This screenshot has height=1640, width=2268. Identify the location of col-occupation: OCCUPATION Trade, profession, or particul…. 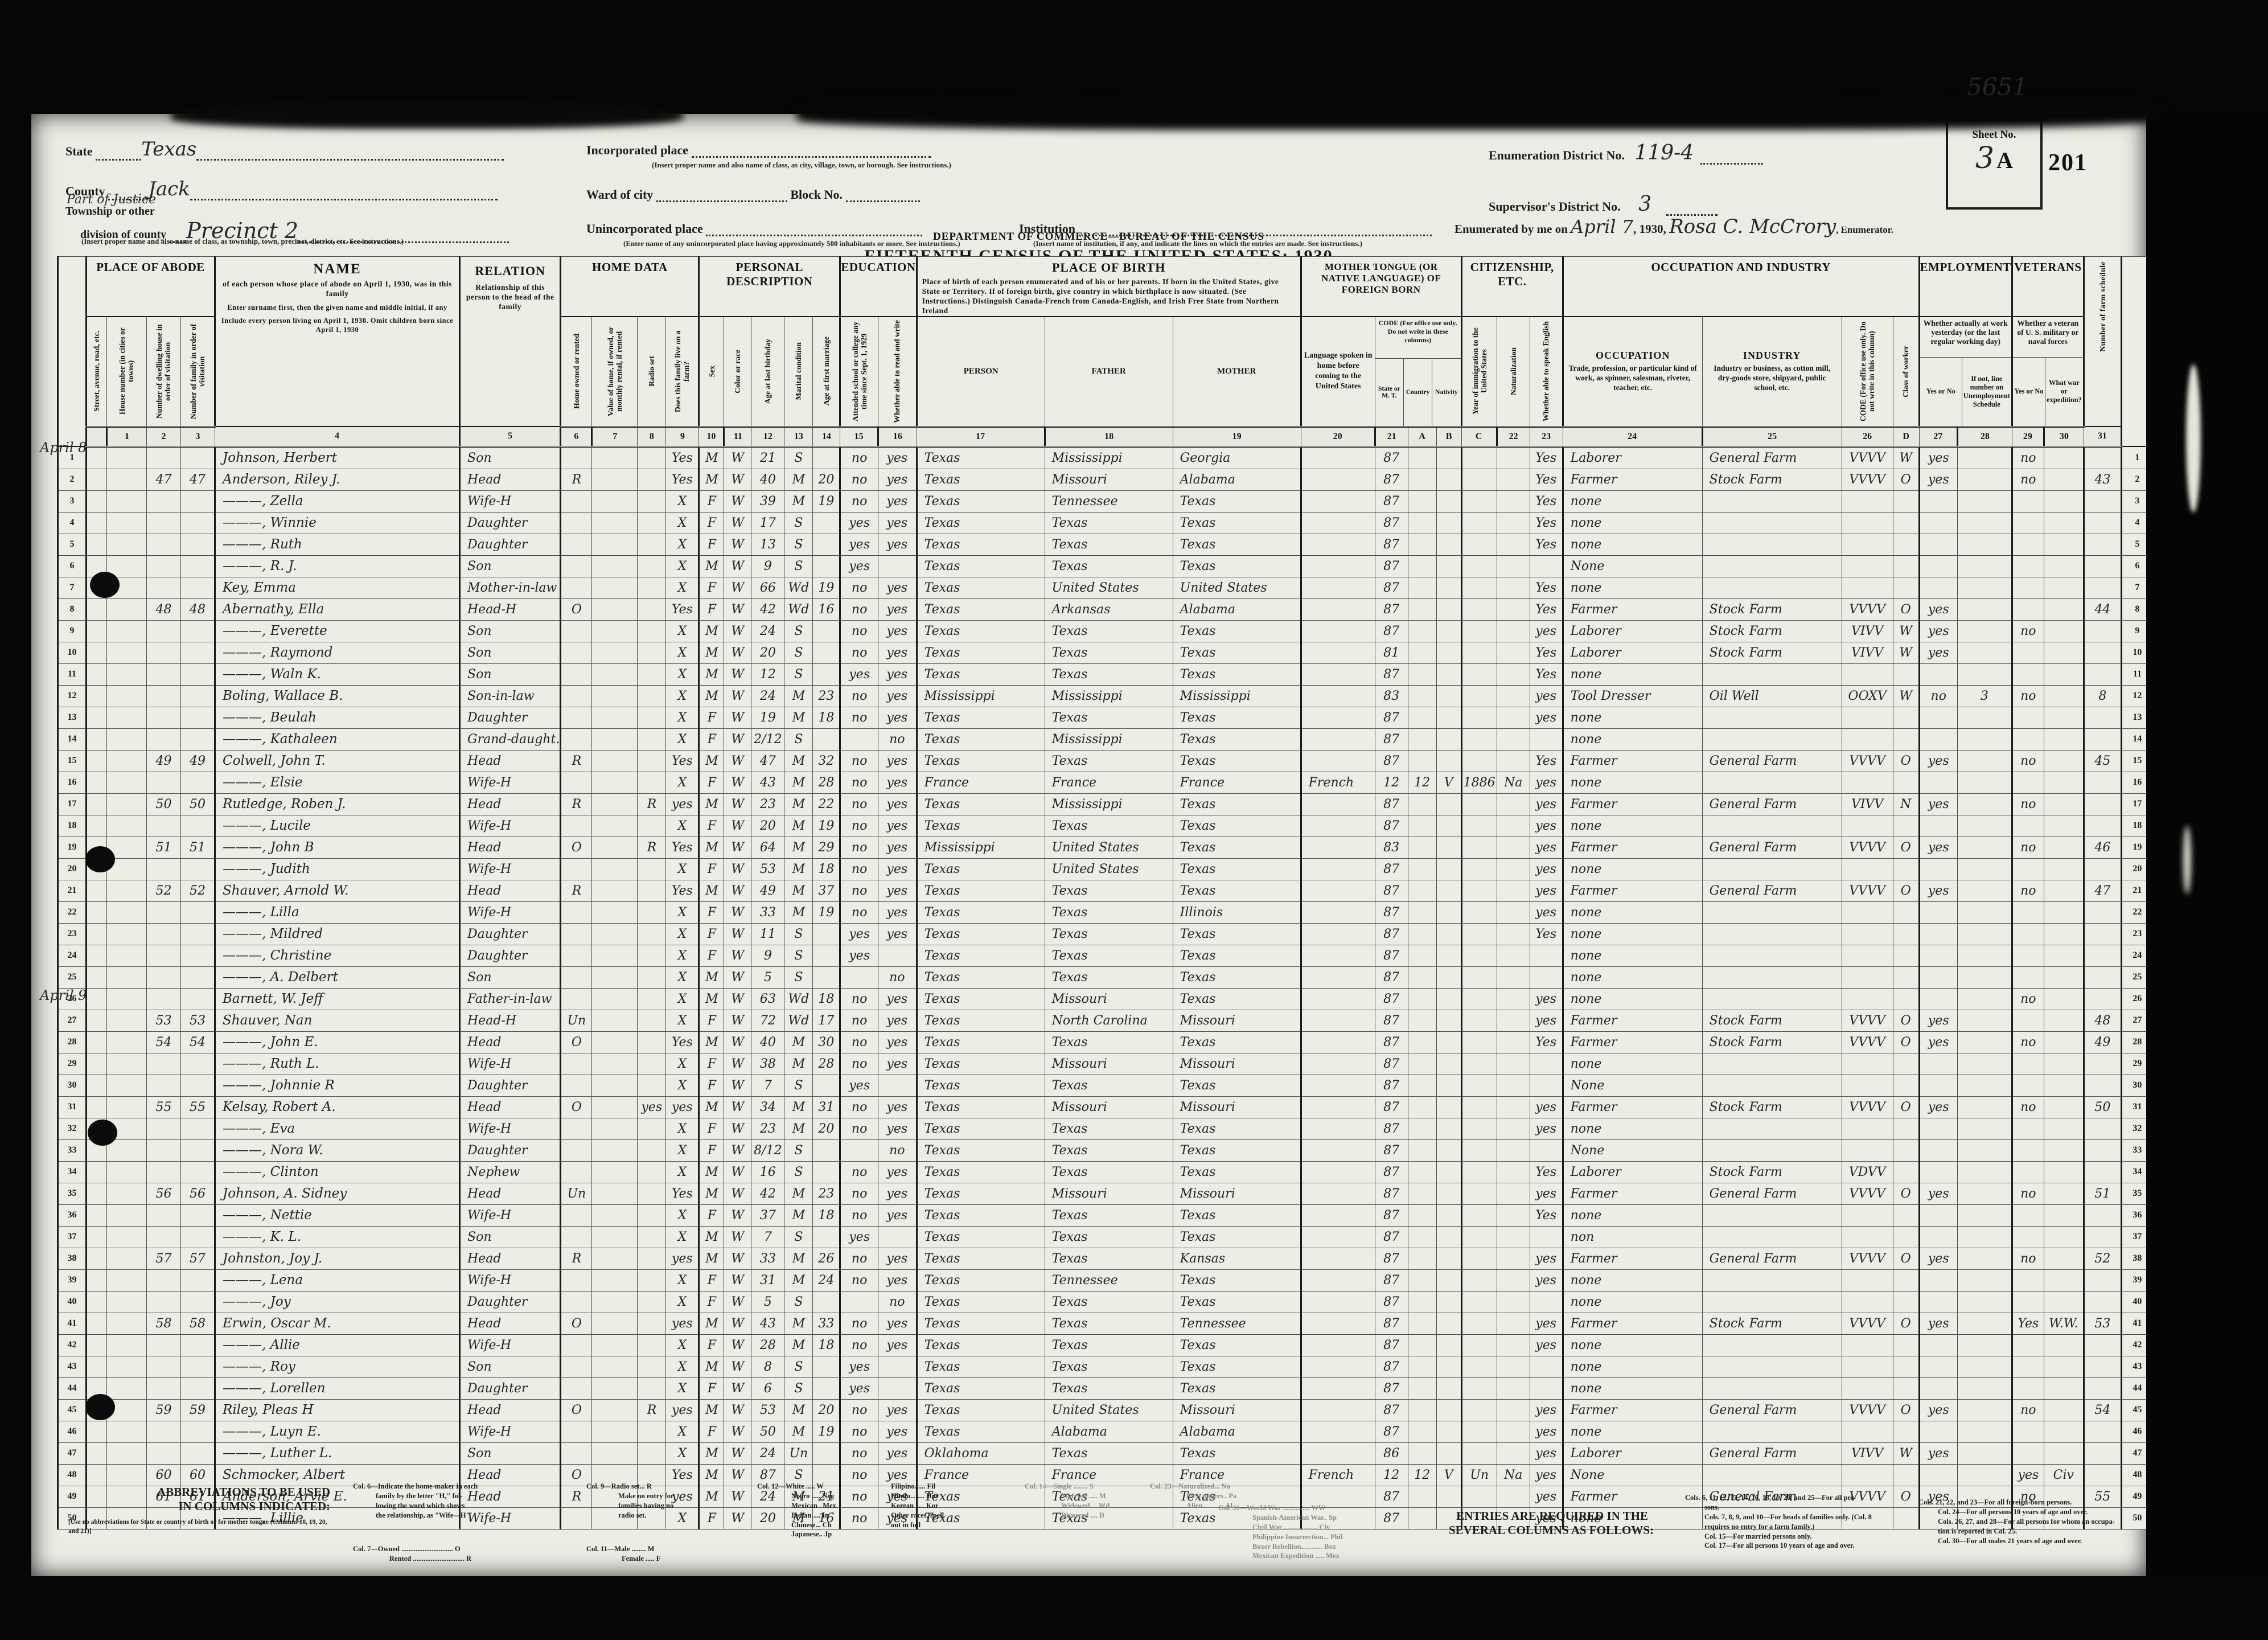
(1632, 372).